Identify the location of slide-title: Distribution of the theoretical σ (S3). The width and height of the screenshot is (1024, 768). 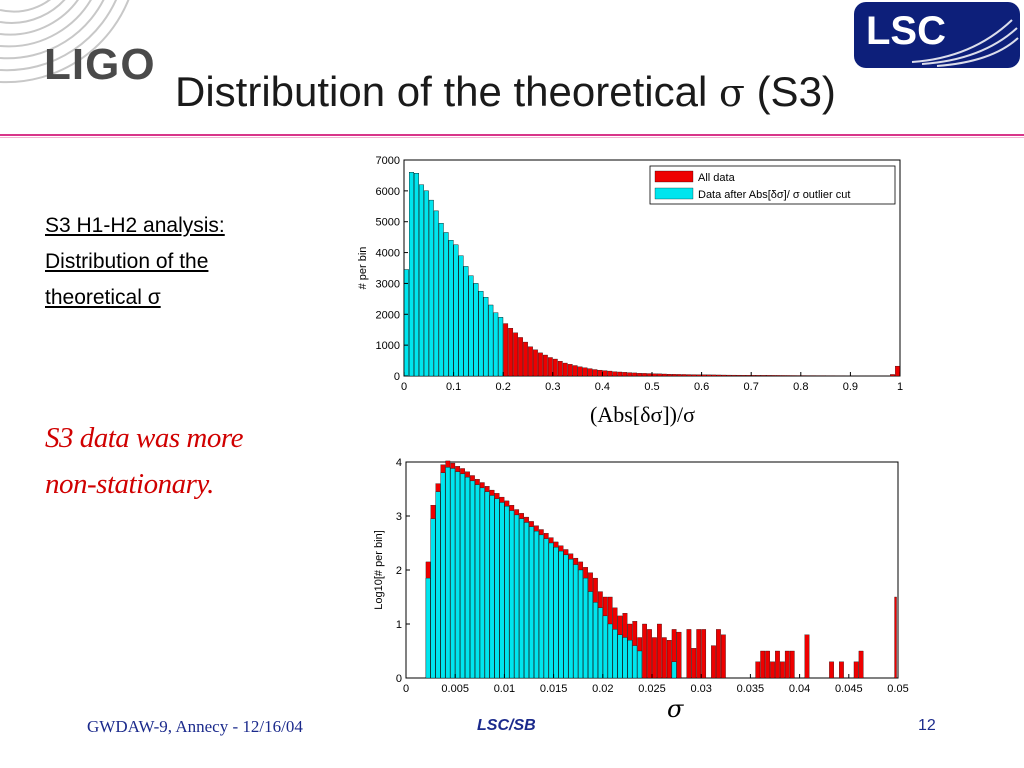
(505, 92).